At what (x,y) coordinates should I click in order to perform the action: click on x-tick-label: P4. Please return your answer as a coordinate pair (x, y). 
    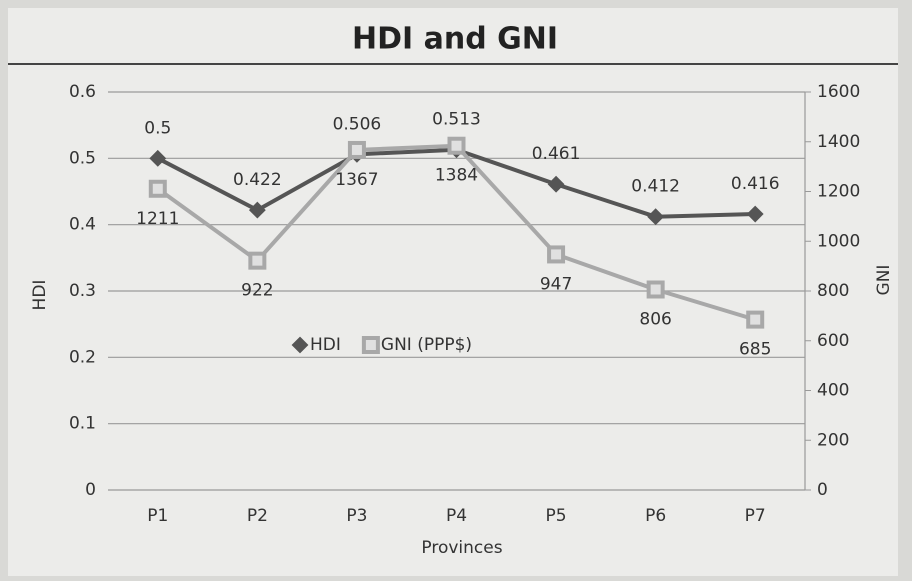
    Looking at the image, I should click on (456, 516).